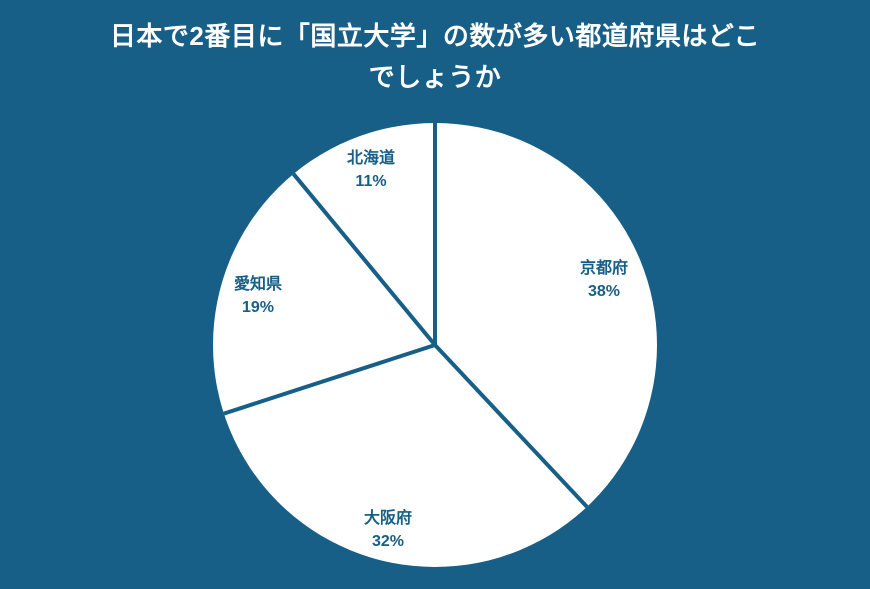 Image resolution: width=870 pixels, height=589 pixels. Describe the element at coordinates (388, 518) in the screenshot. I see `slice-name: 大阪府` at that location.